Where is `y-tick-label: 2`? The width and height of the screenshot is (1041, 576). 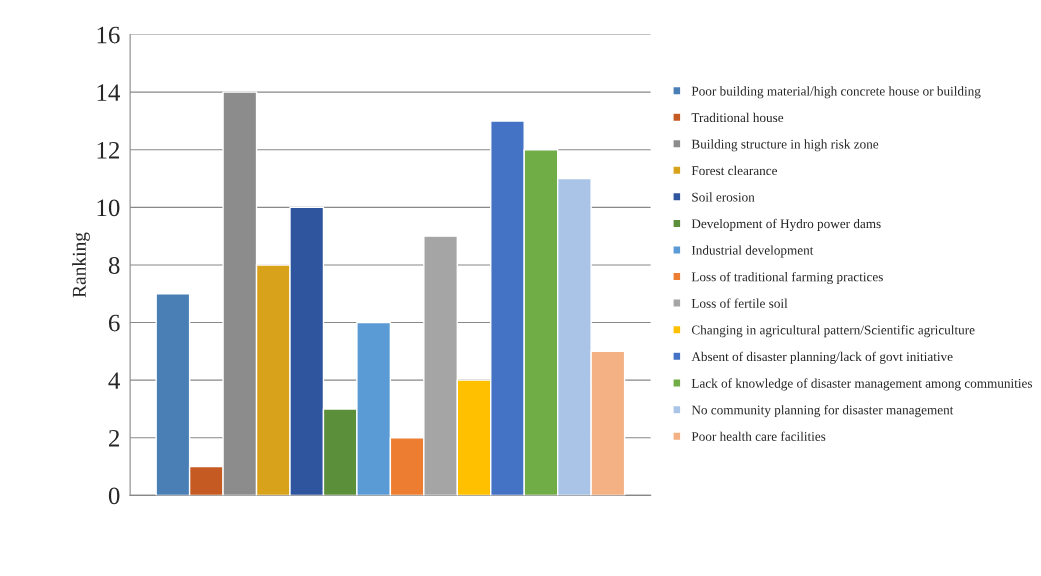 y-tick-label: 2 is located at coordinates (114, 438).